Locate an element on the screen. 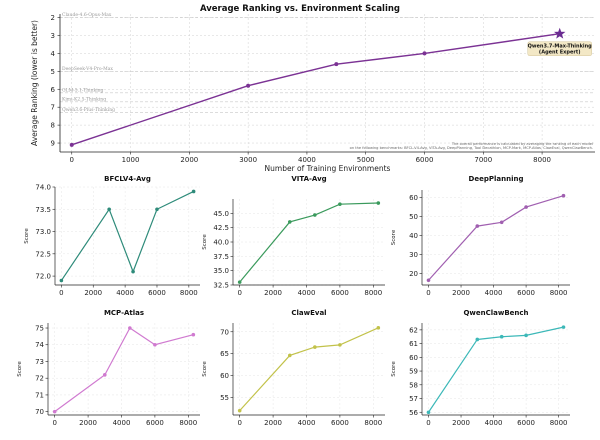 Image resolution: width=600 pixels, height=440 pixels. y-tick-label: 35.0 is located at coordinates (221, 271).